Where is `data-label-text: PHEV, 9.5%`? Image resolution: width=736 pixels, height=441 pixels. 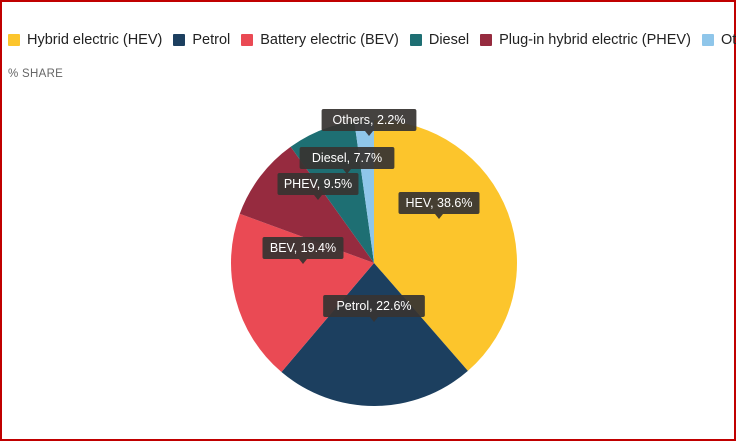
data-label-text: PHEV, 9.5% is located at coordinates (318, 184).